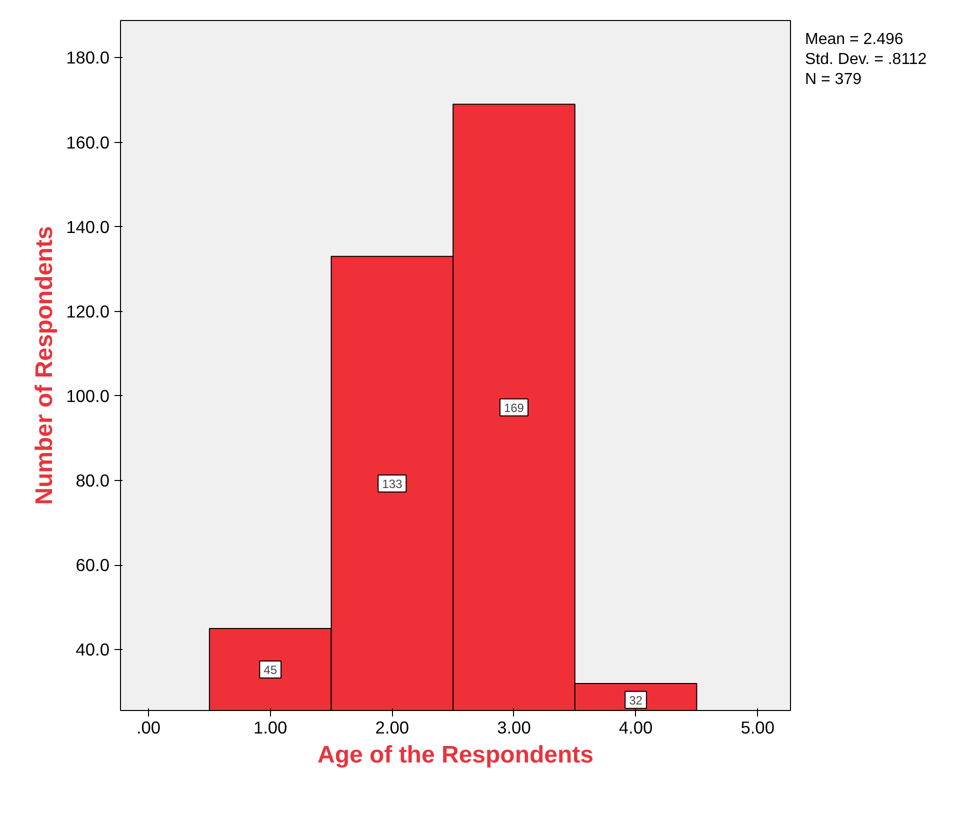  What do you see at coordinates (93, 650) in the screenshot?
I see `y-tick-label: 40.0` at bounding box center [93, 650].